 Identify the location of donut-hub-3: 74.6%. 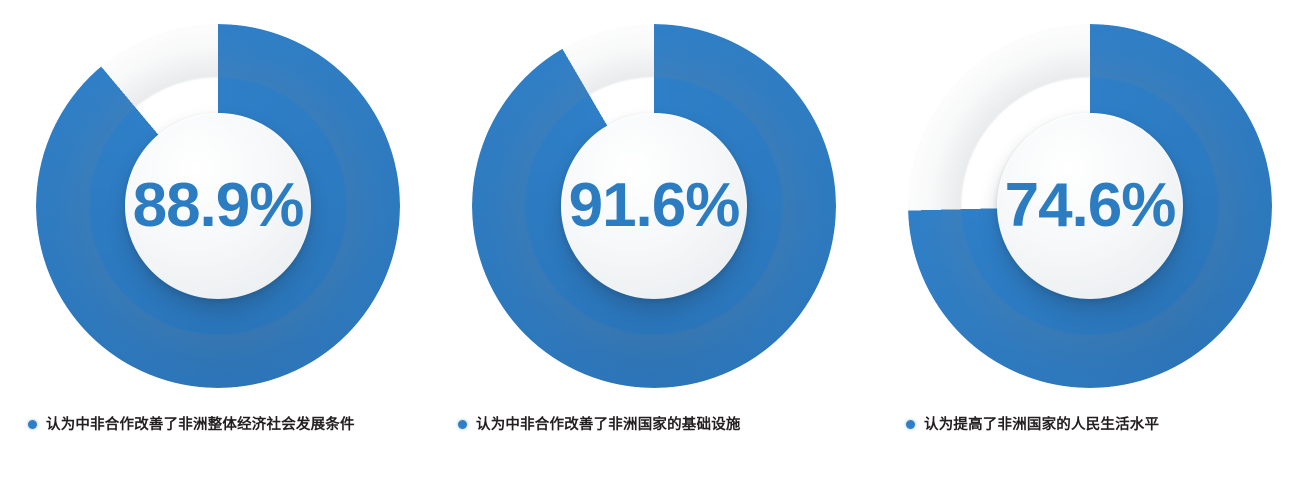
(1090, 206).